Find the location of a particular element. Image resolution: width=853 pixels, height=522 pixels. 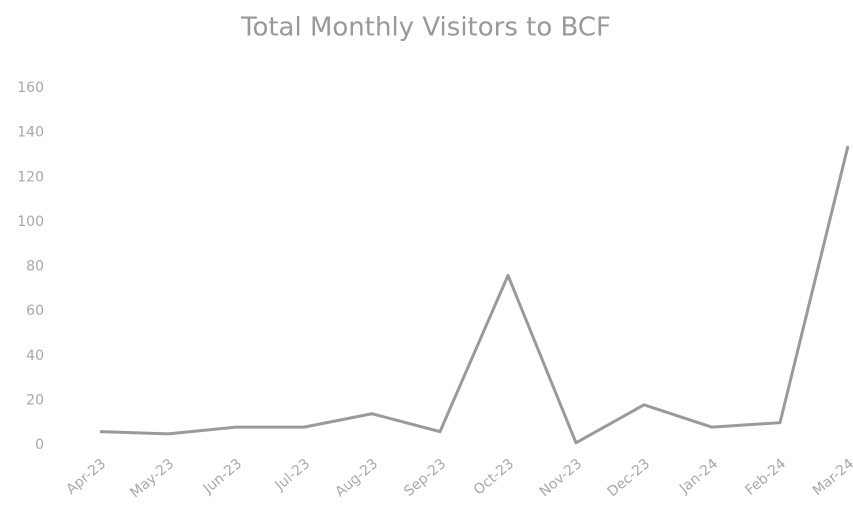

y-tick-label: 20 is located at coordinates (35, 400).